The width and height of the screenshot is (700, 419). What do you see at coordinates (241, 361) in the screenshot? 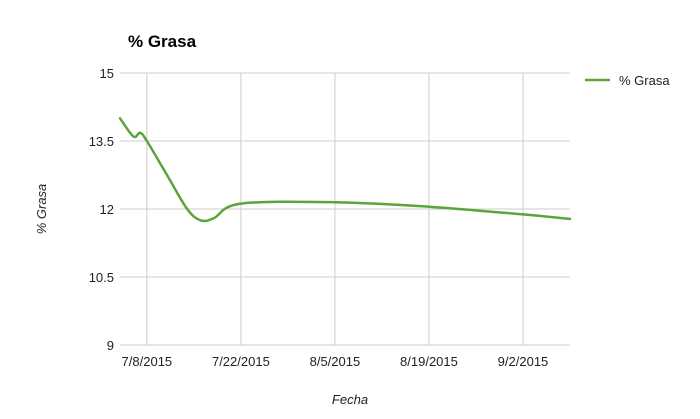
I see `x-tick-label: 7/22/2015` at bounding box center [241, 361].